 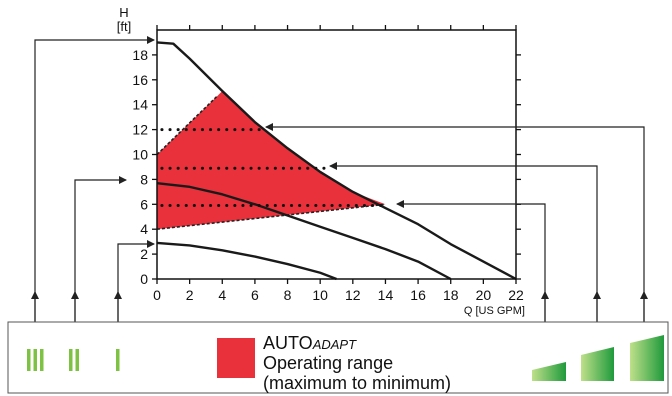 I want to click on speed-icon-i, so click(x=118, y=360).